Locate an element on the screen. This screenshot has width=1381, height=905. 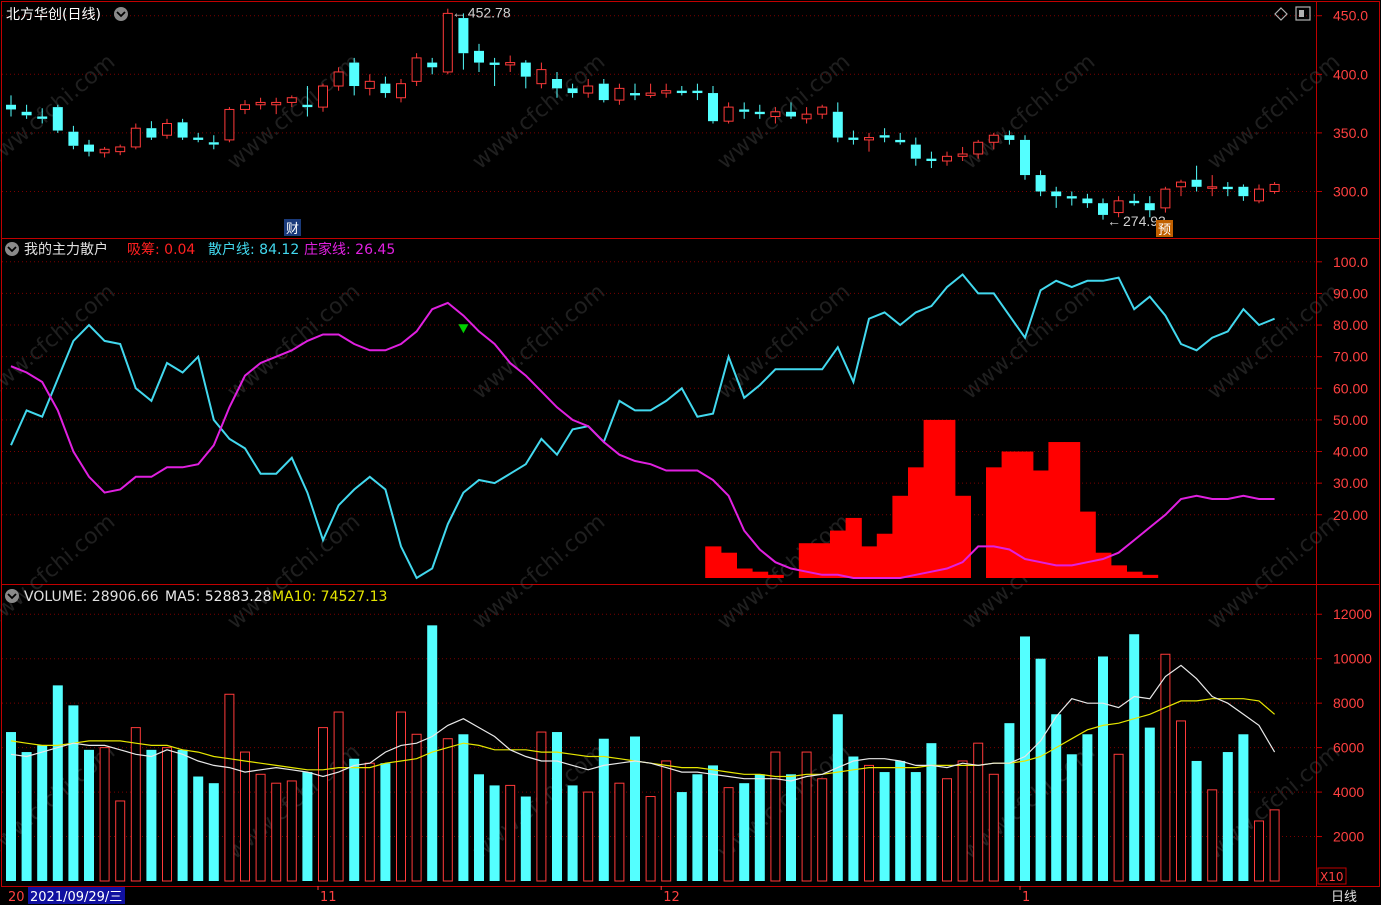
period-label: 日线 is located at coordinates (1344, 897).